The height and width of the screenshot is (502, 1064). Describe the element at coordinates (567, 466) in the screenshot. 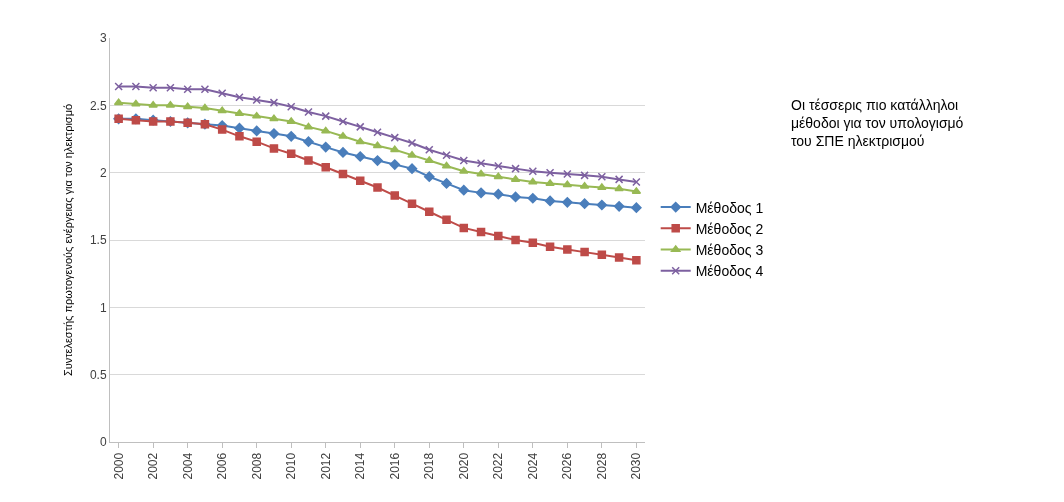

I see `x-tick-label: 2026` at that location.